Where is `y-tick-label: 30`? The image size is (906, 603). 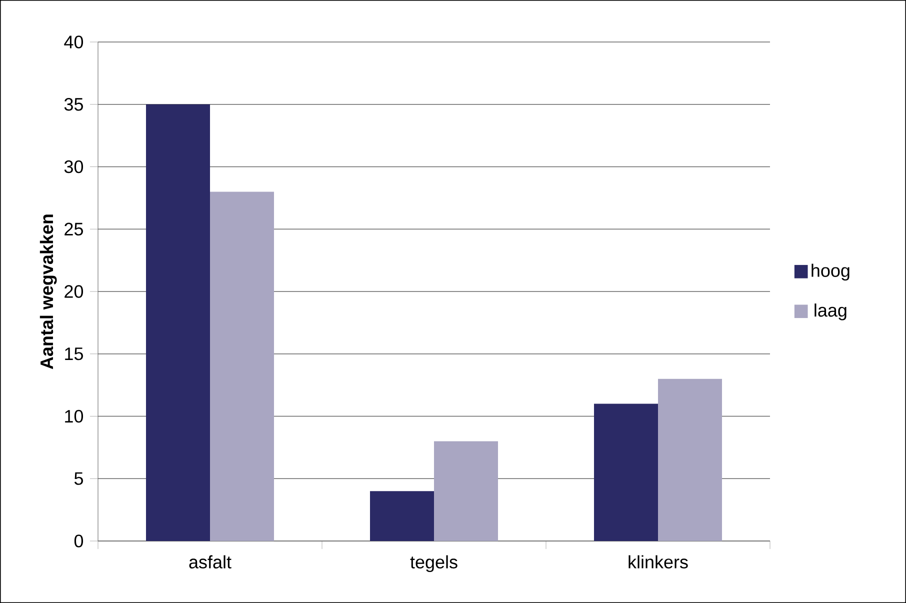 y-tick-label: 30 is located at coordinates (74, 167).